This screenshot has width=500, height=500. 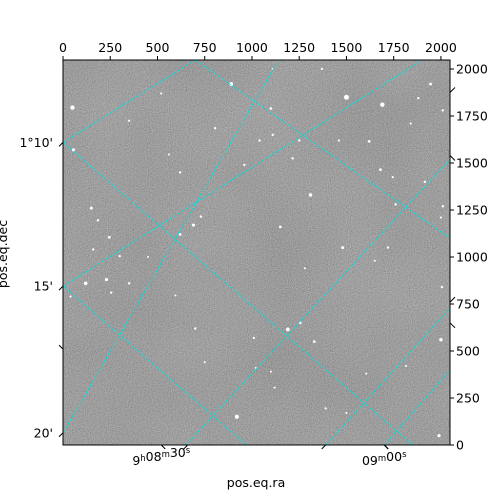 What do you see at coordinates (158, 47) in the screenshot?
I see `top-tick-label-500: 500` at bounding box center [158, 47].